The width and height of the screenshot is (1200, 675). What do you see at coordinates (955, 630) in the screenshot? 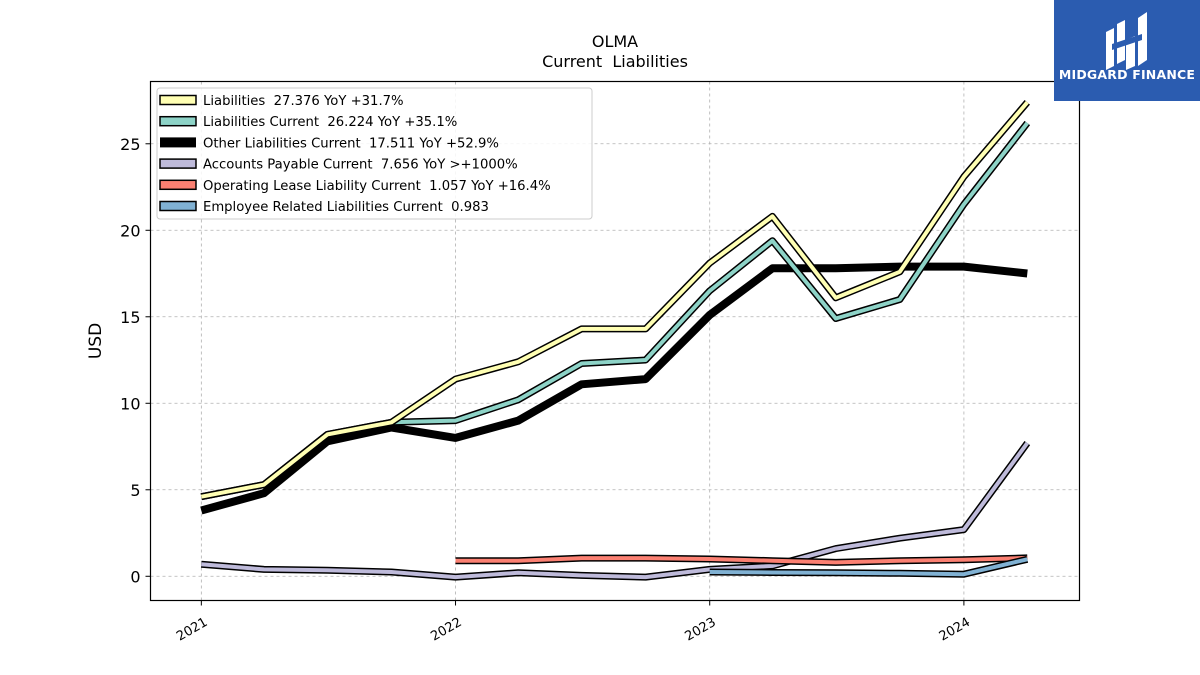
I see `x-tick-label: 2024` at bounding box center [955, 630].